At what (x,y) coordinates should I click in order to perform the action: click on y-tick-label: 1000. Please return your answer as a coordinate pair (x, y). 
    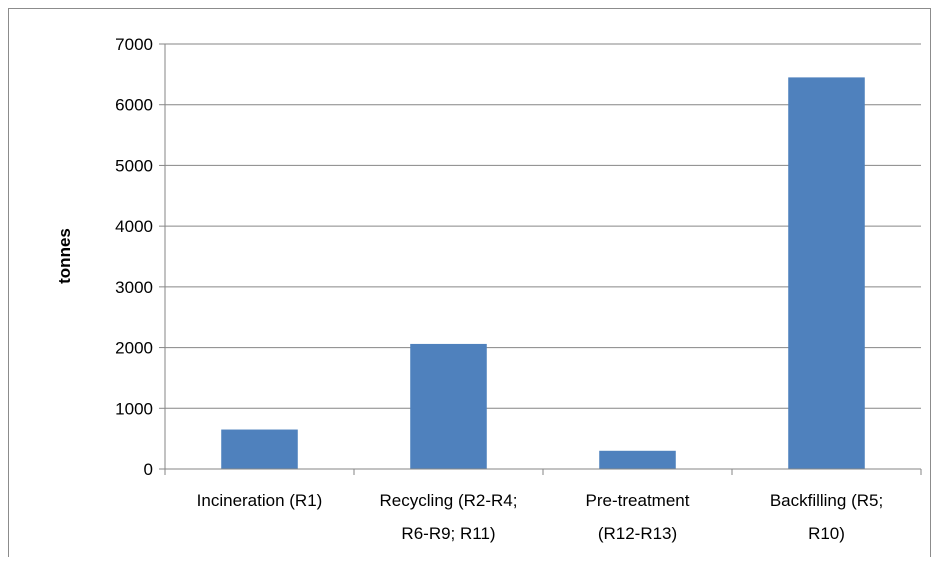
    Looking at the image, I should click on (134, 408).